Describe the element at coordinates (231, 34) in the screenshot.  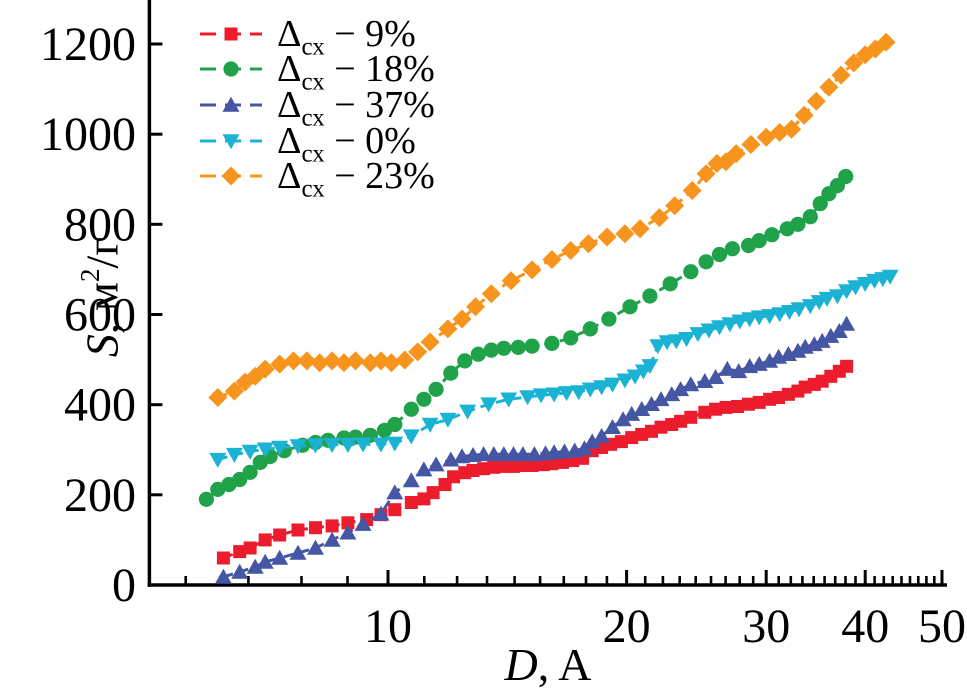
I see `legend-swatch-cx9` at that location.